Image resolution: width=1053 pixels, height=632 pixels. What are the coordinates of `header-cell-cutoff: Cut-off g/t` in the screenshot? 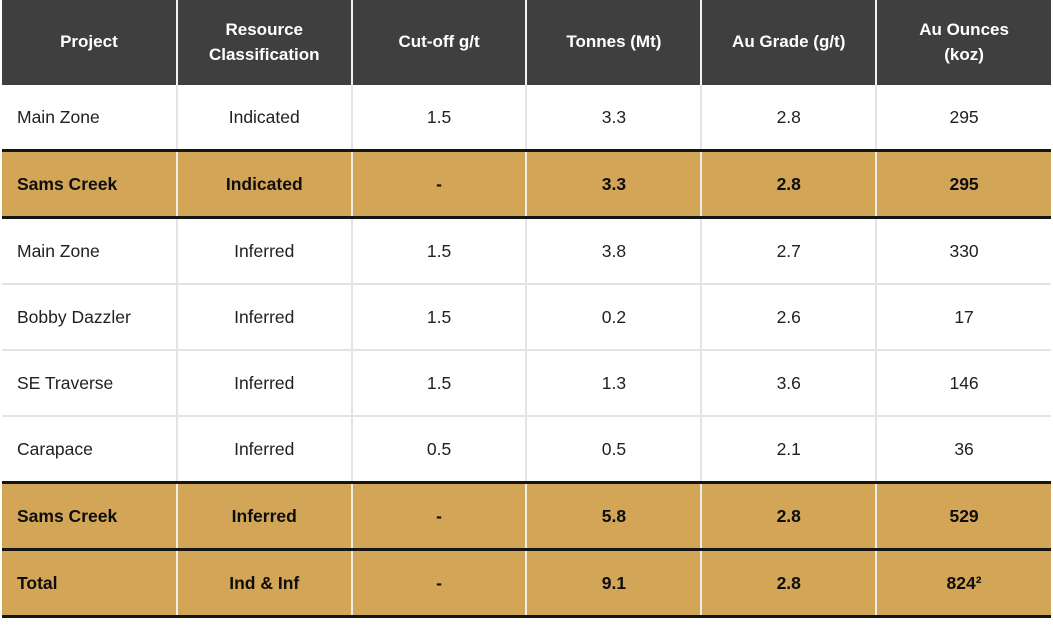 It's located at (439, 42).